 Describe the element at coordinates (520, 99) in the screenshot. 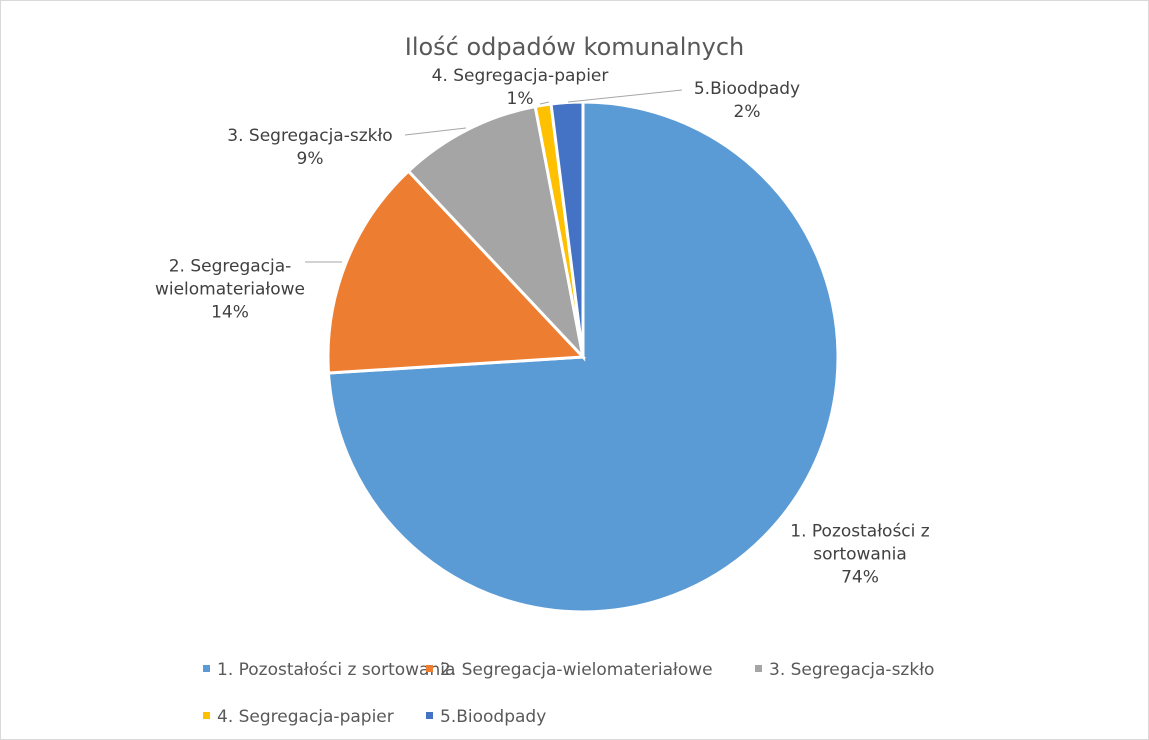

I see `data-label-value: 1%` at that location.